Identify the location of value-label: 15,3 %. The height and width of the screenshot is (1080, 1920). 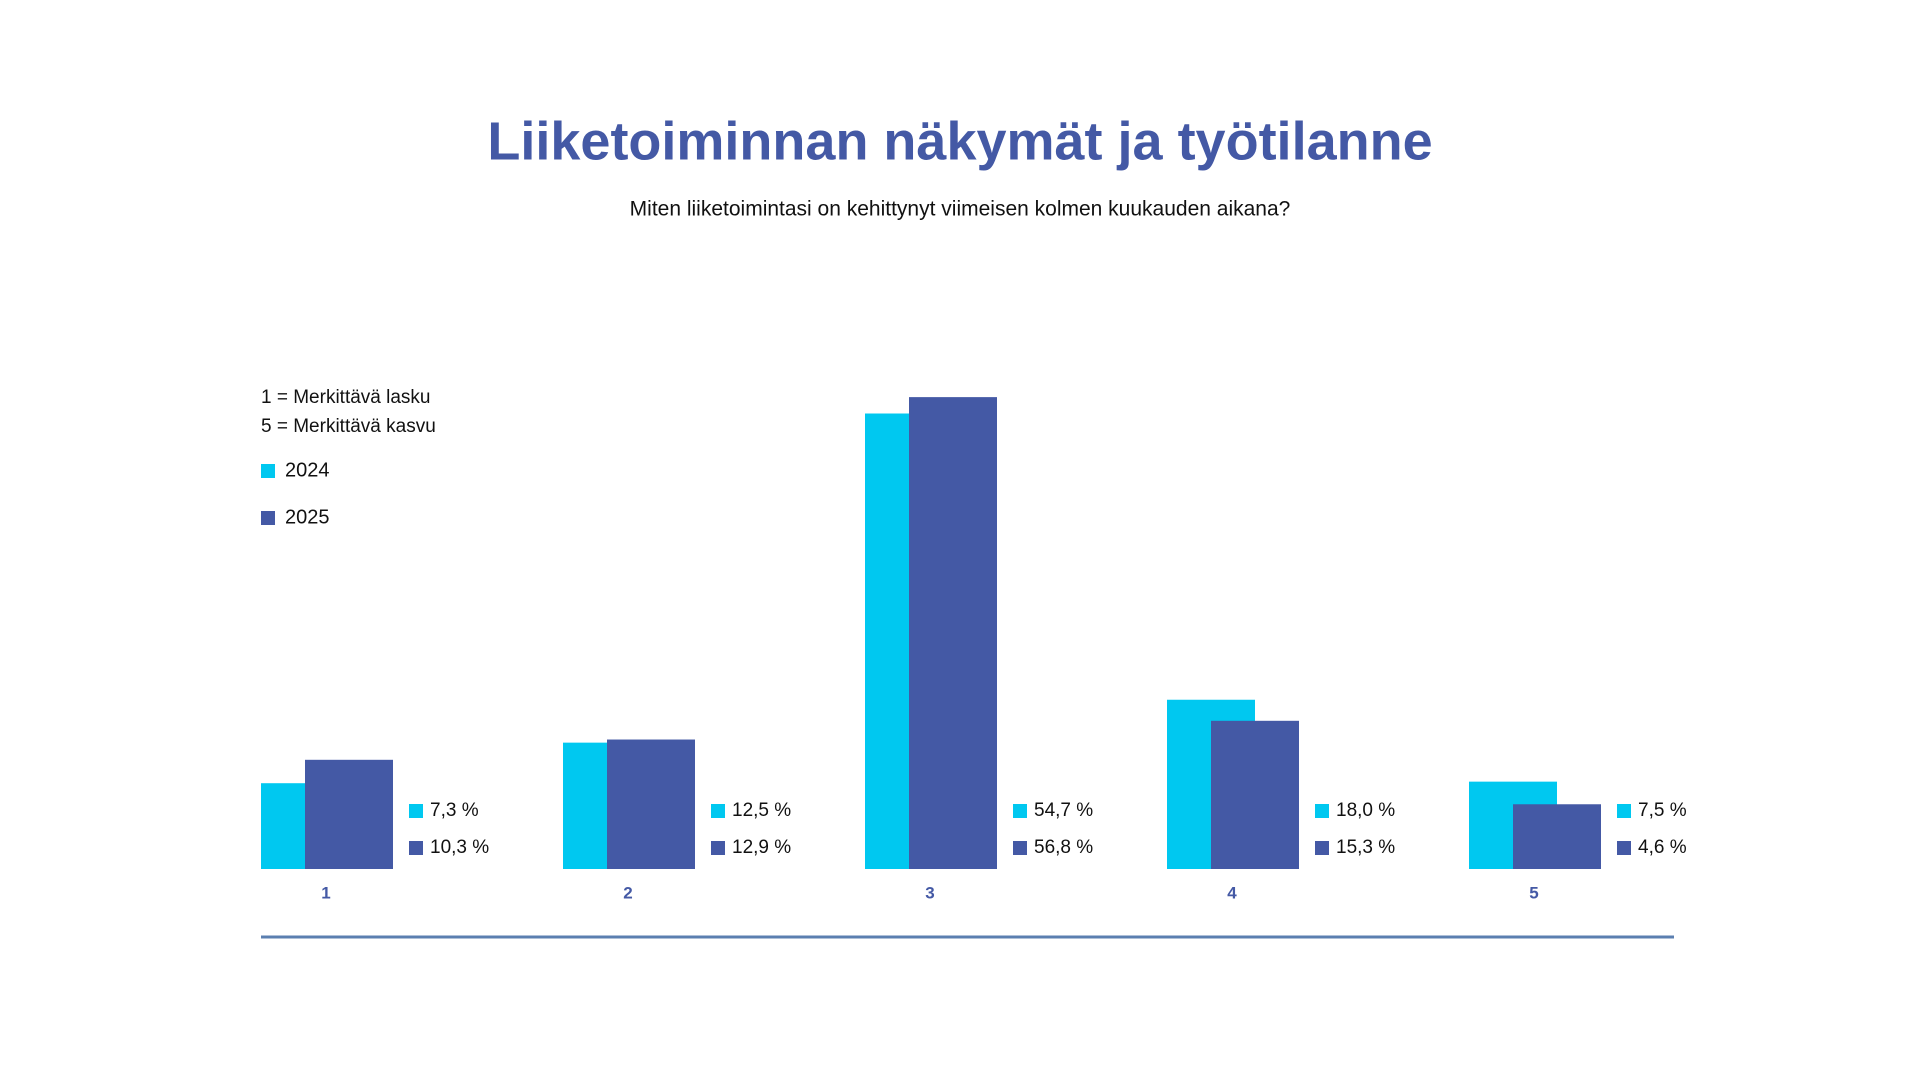
(1365, 847).